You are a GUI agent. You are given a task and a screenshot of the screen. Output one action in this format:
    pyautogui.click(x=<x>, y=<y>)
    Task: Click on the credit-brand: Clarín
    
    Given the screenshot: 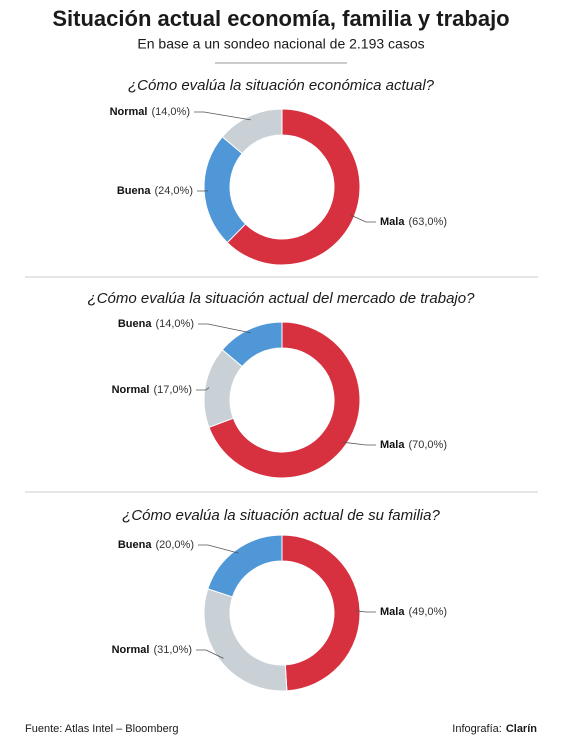 What is the action you would take?
    pyautogui.click(x=521, y=729)
    